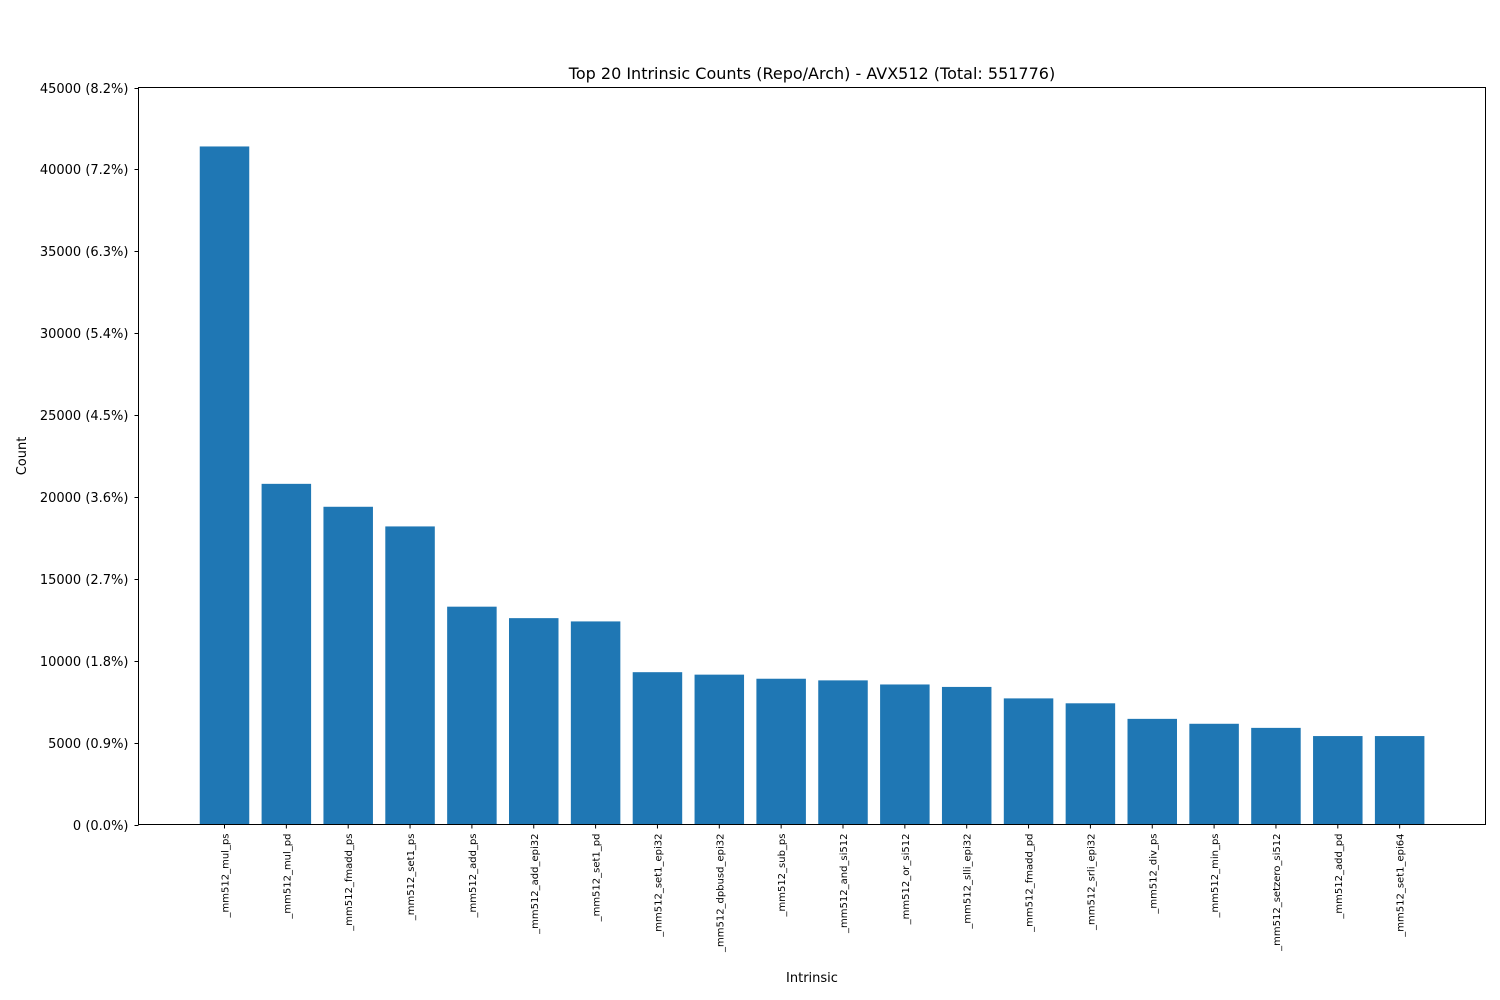 The height and width of the screenshot is (1000, 1500). Describe the element at coordinates (84, 170) in the screenshot. I see `y-tick-label: 40000 (7.2%)` at that location.